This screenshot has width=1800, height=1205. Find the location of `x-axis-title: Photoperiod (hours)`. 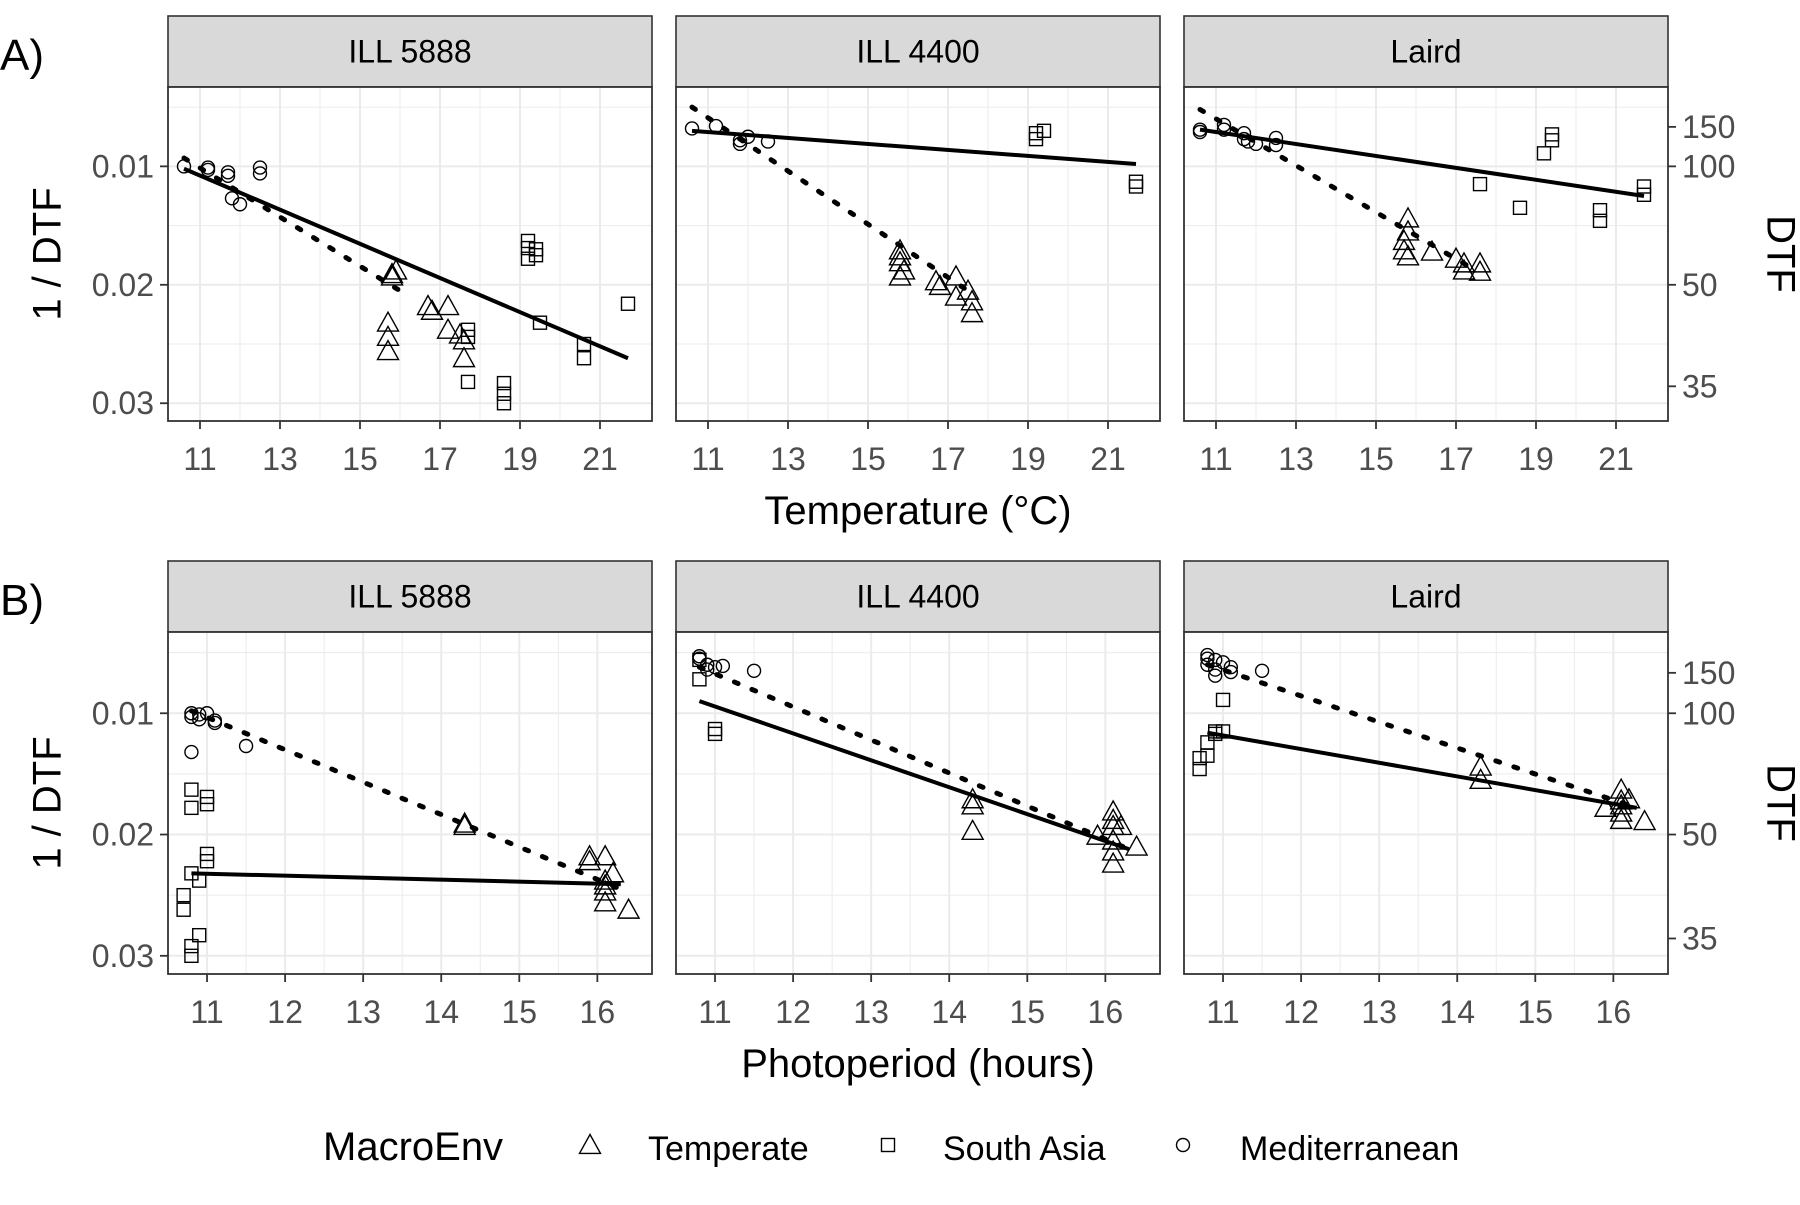

x-axis-title: Photoperiod (hours) is located at coordinates (918, 1064).